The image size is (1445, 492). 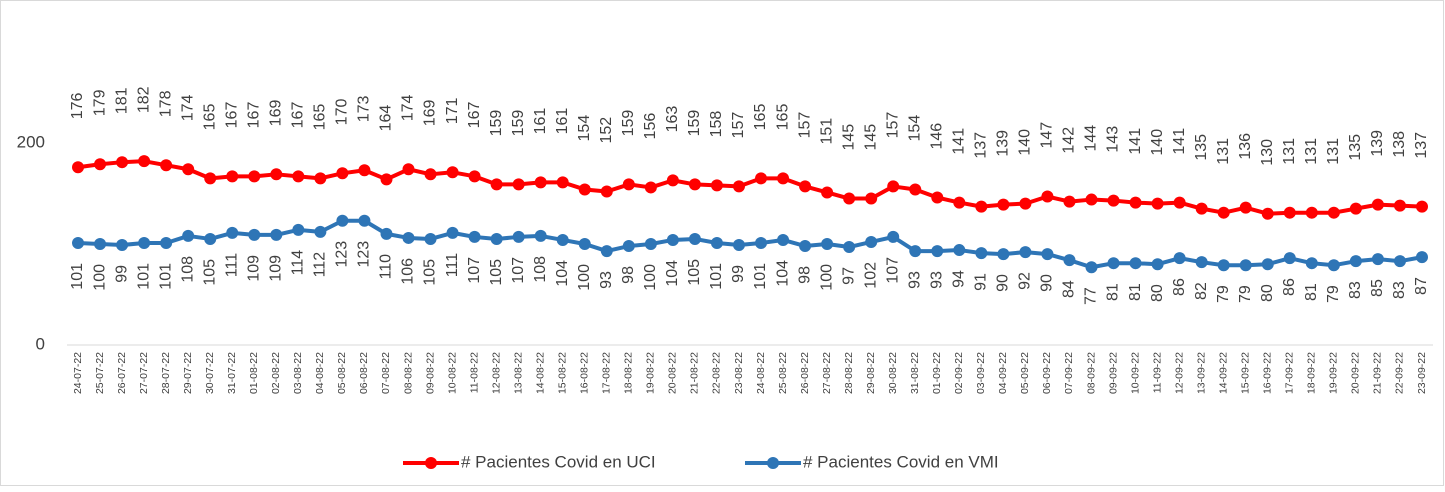 I want to click on data-label: 87, so click(x=1421, y=286).